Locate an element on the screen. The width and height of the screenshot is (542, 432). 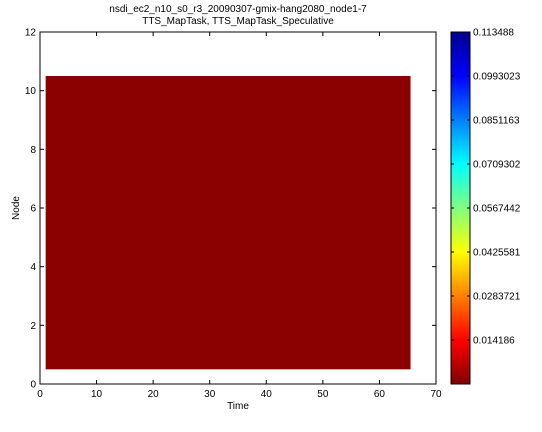
x-tick-label: 70 is located at coordinates (436, 394).